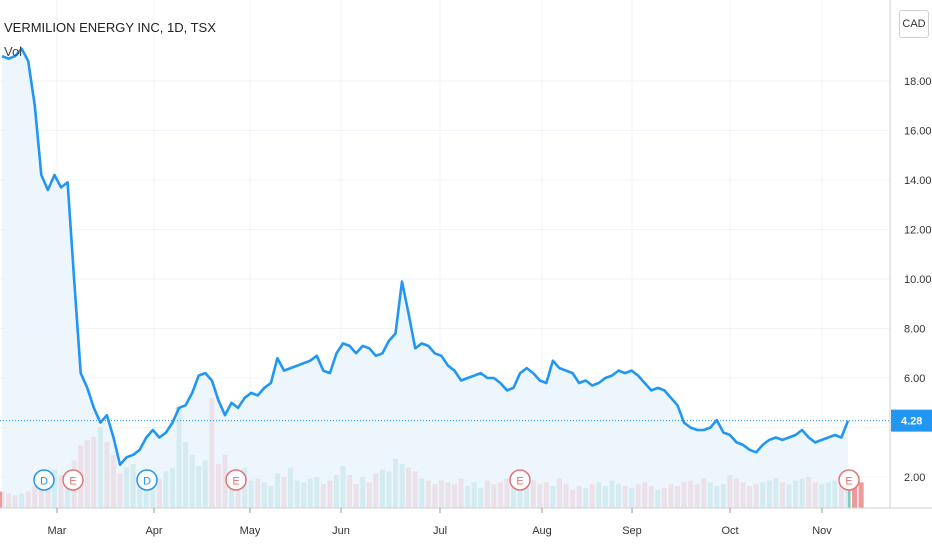 The height and width of the screenshot is (550, 932). I want to click on x-tick-label: Mar, so click(57, 531).